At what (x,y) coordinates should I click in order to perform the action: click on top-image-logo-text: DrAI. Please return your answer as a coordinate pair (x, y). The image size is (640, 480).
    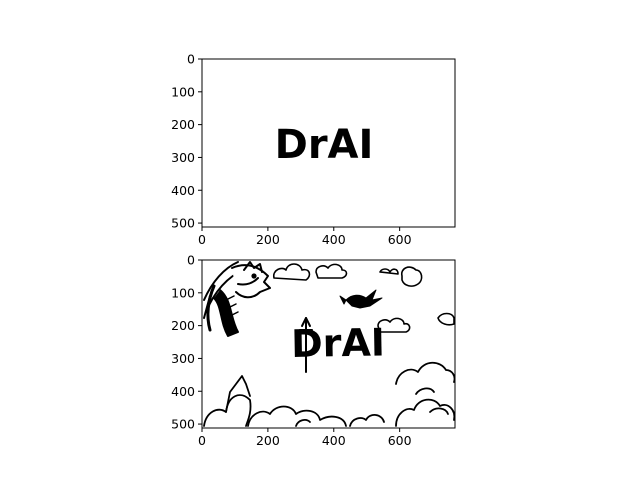
    Looking at the image, I should click on (324, 145).